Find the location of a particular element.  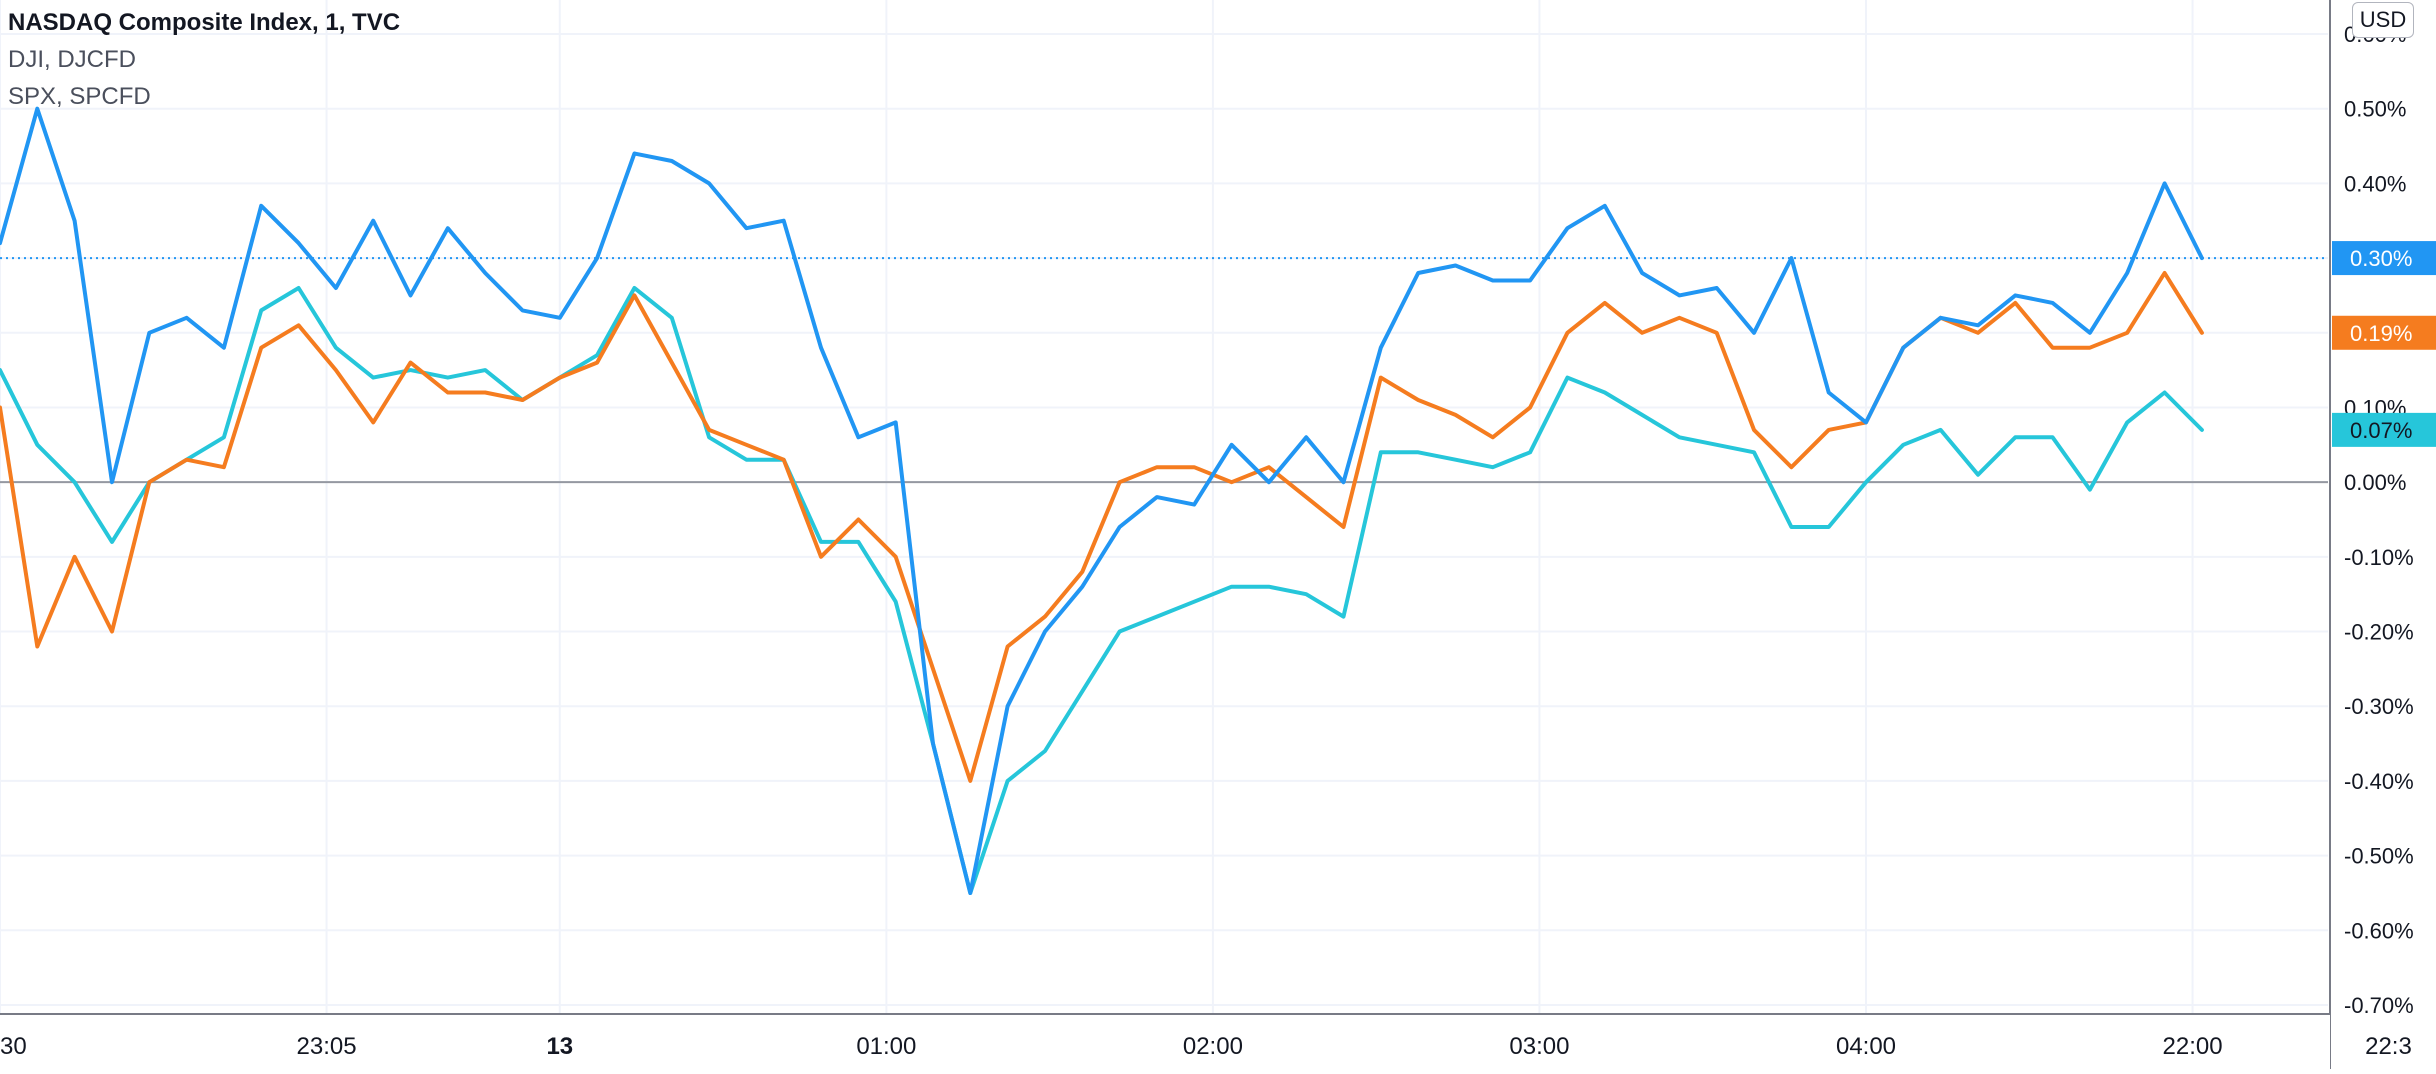

y-tick-label: -0.20% is located at coordinates (2379, 632).